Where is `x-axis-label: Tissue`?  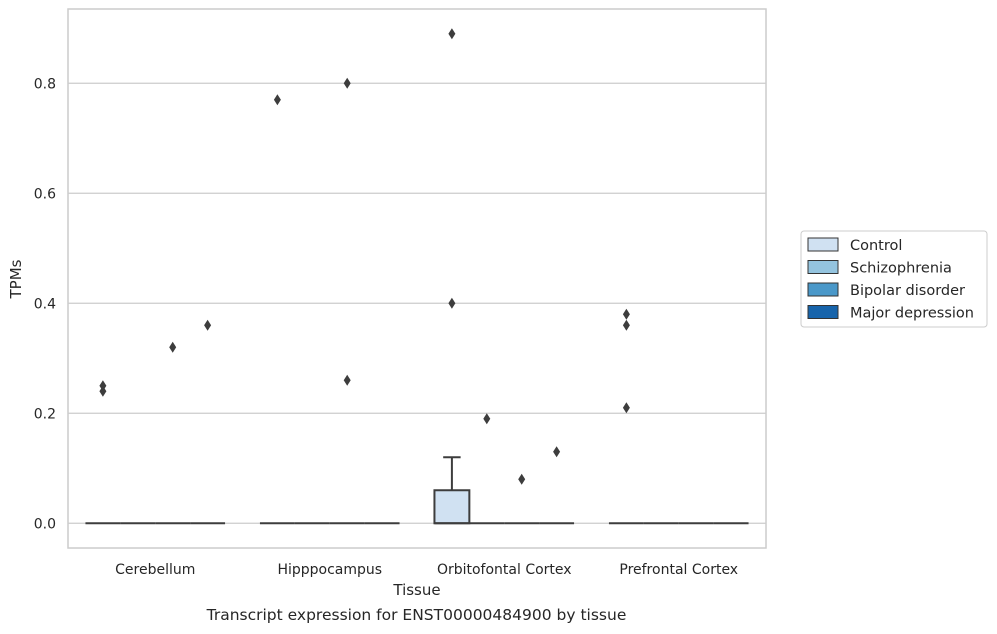 x-axis-label: Tissue is located at coordinates (416, 590).